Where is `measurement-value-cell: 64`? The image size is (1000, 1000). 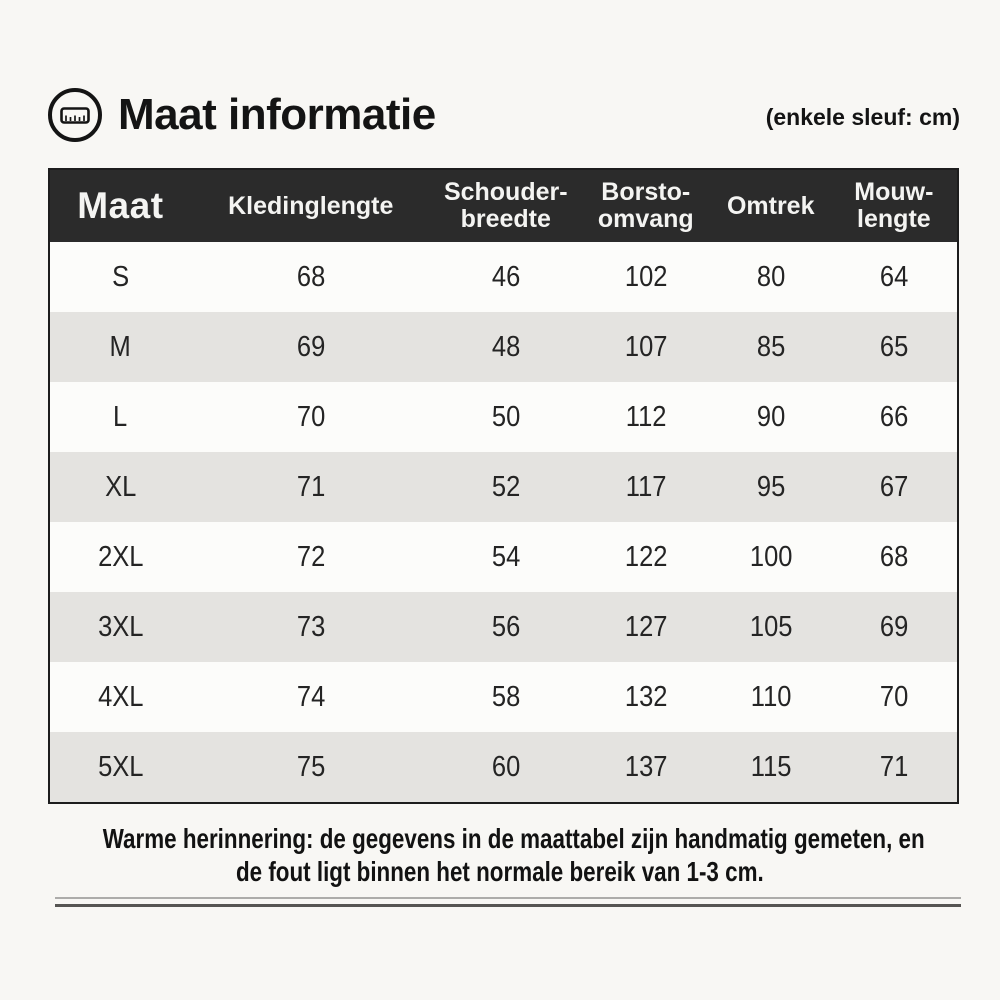 measurement-value-cell: 64 is located at coordinates (894, 276).